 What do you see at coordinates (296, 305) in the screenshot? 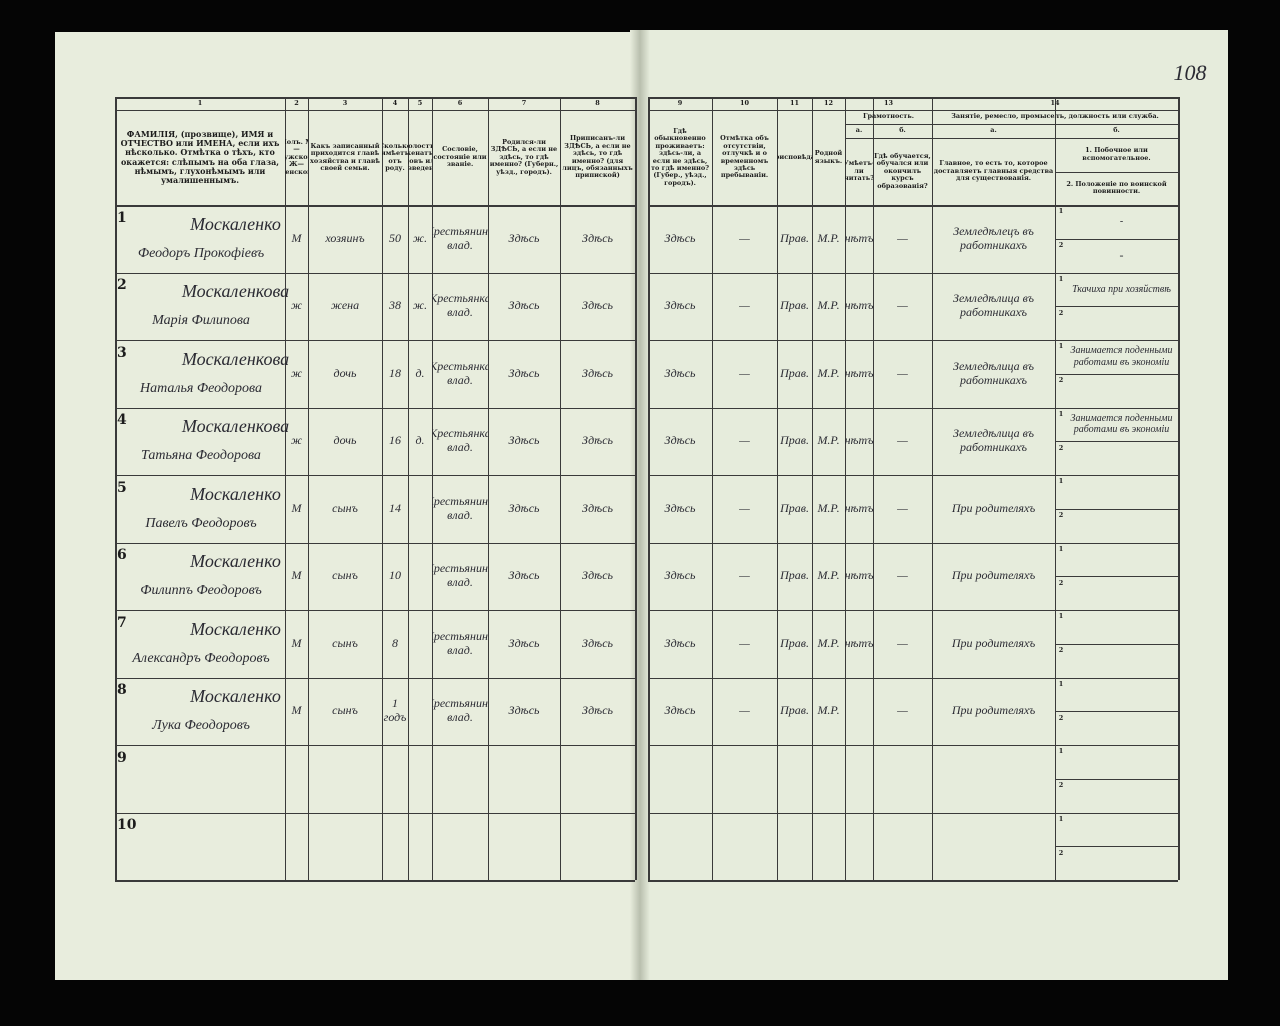
I see `sex: ж` at bounding box center [296, 305].